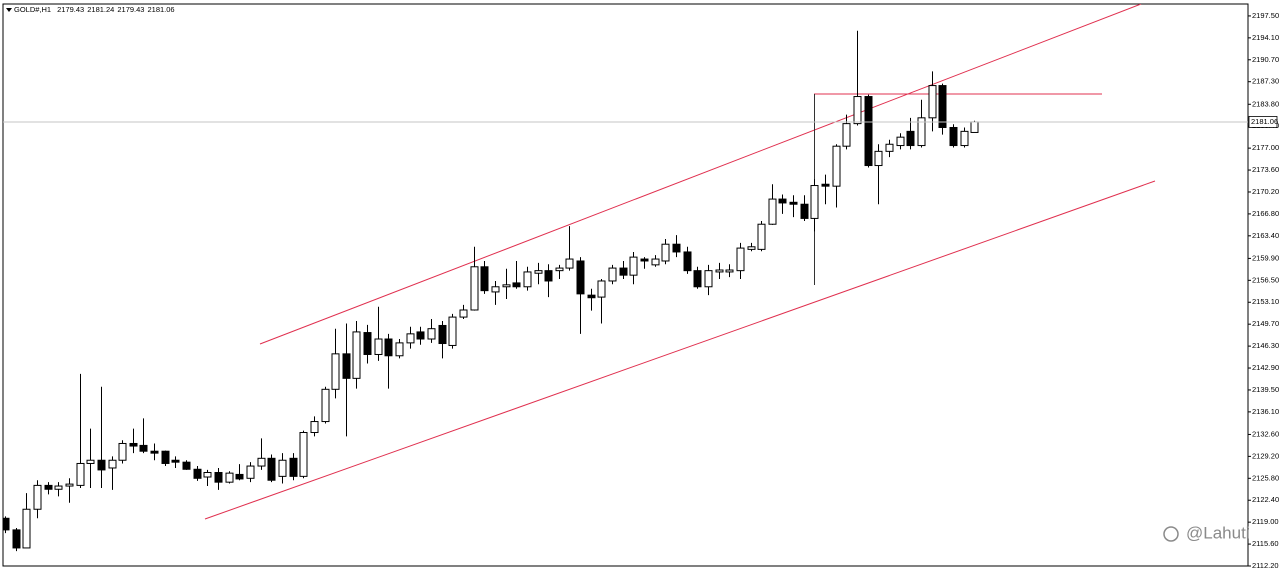  What do you see at coordinates (1265, 213) in the screenshot?
I see `y-tick-label: 2166.80` at bounding box center [1265, 213].